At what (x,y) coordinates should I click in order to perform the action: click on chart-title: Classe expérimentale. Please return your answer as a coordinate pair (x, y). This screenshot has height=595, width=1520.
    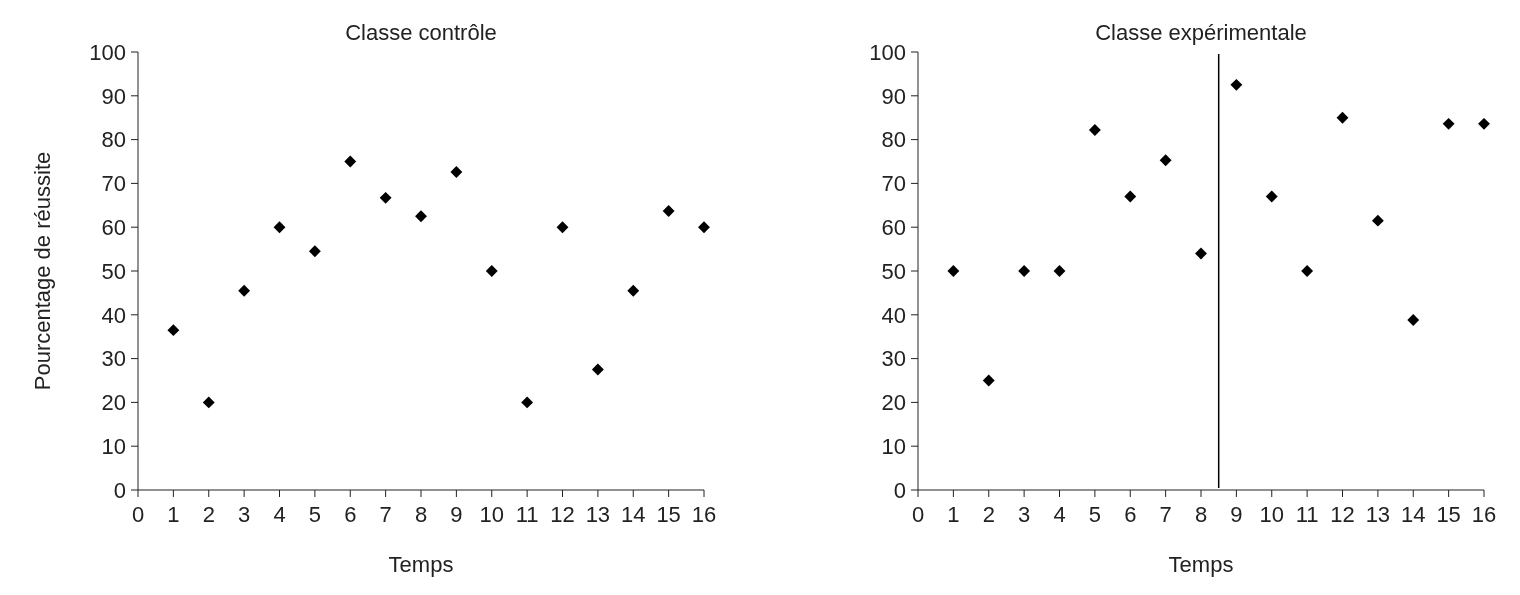
    Looking at the image, I should click on (1201, 32).